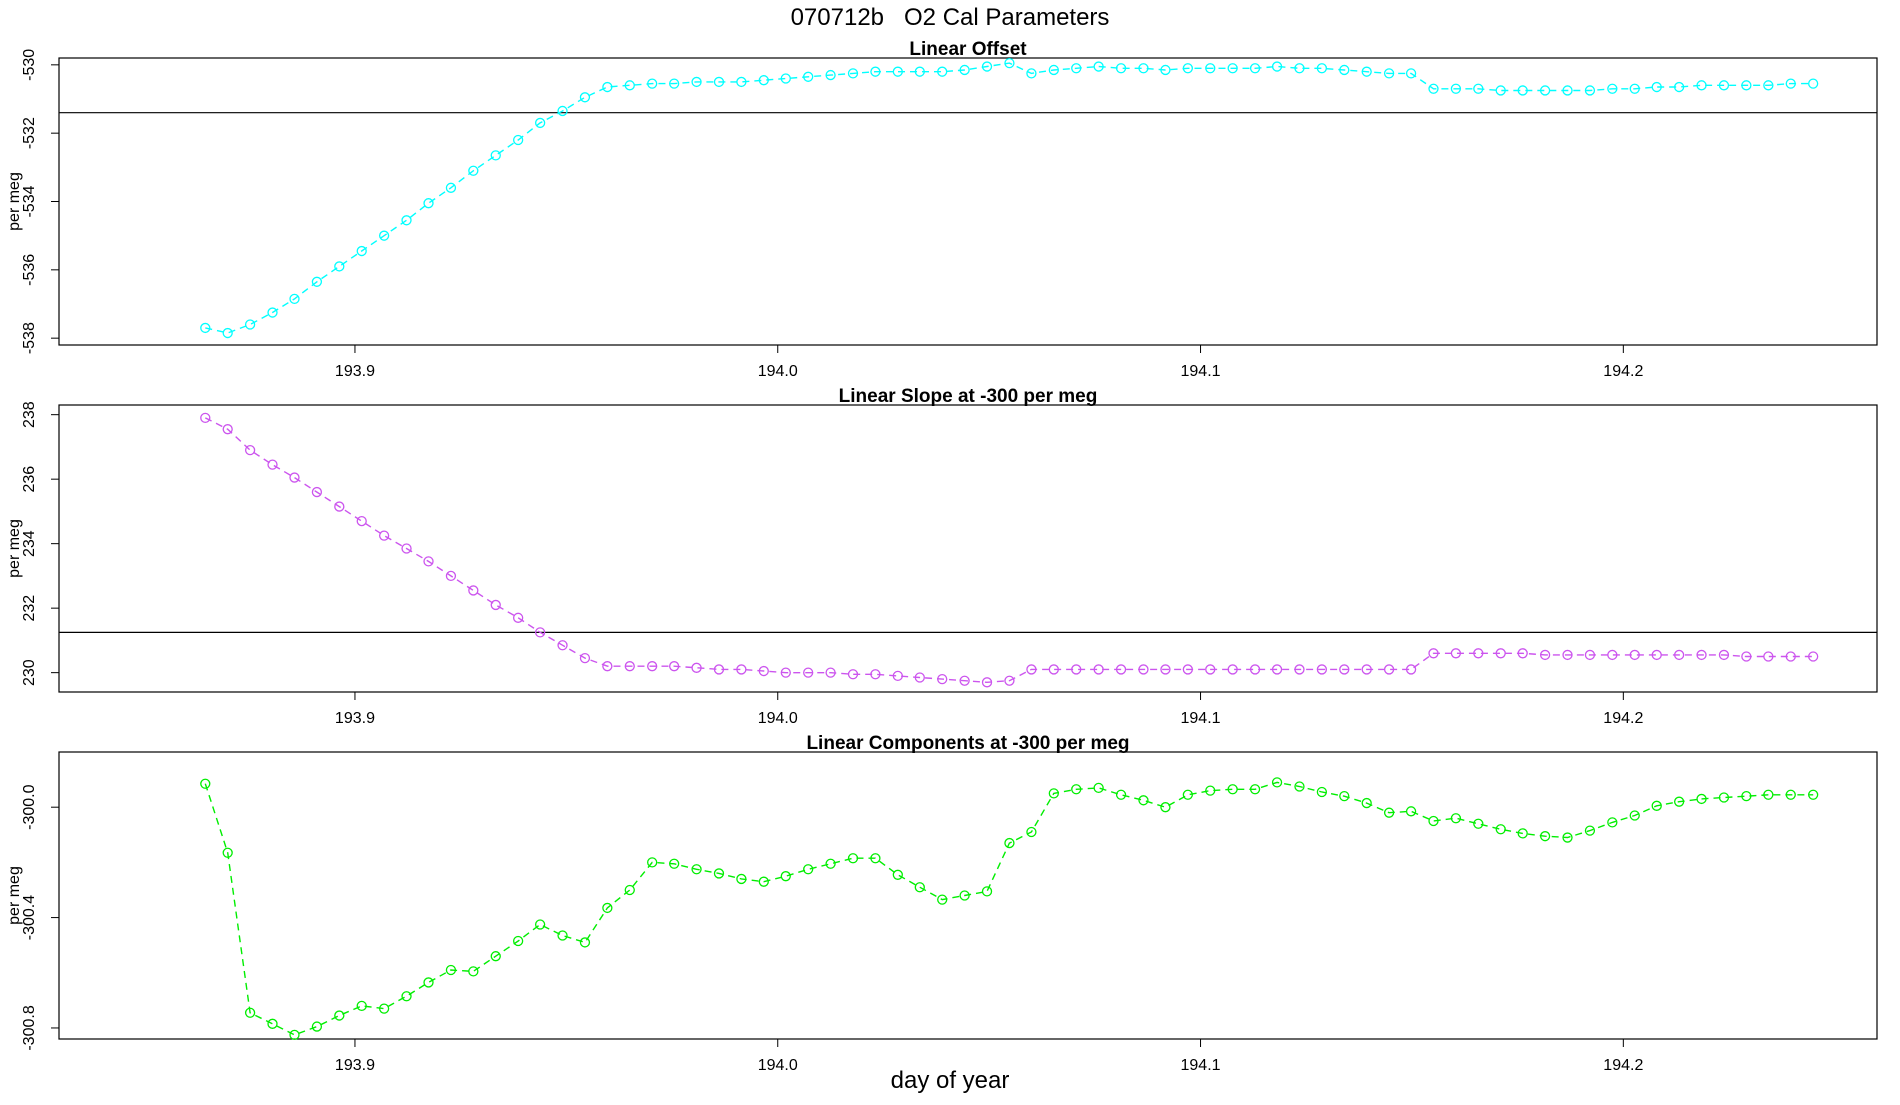  I want to click on y-tick-label: -300.4, so click(29, 917).